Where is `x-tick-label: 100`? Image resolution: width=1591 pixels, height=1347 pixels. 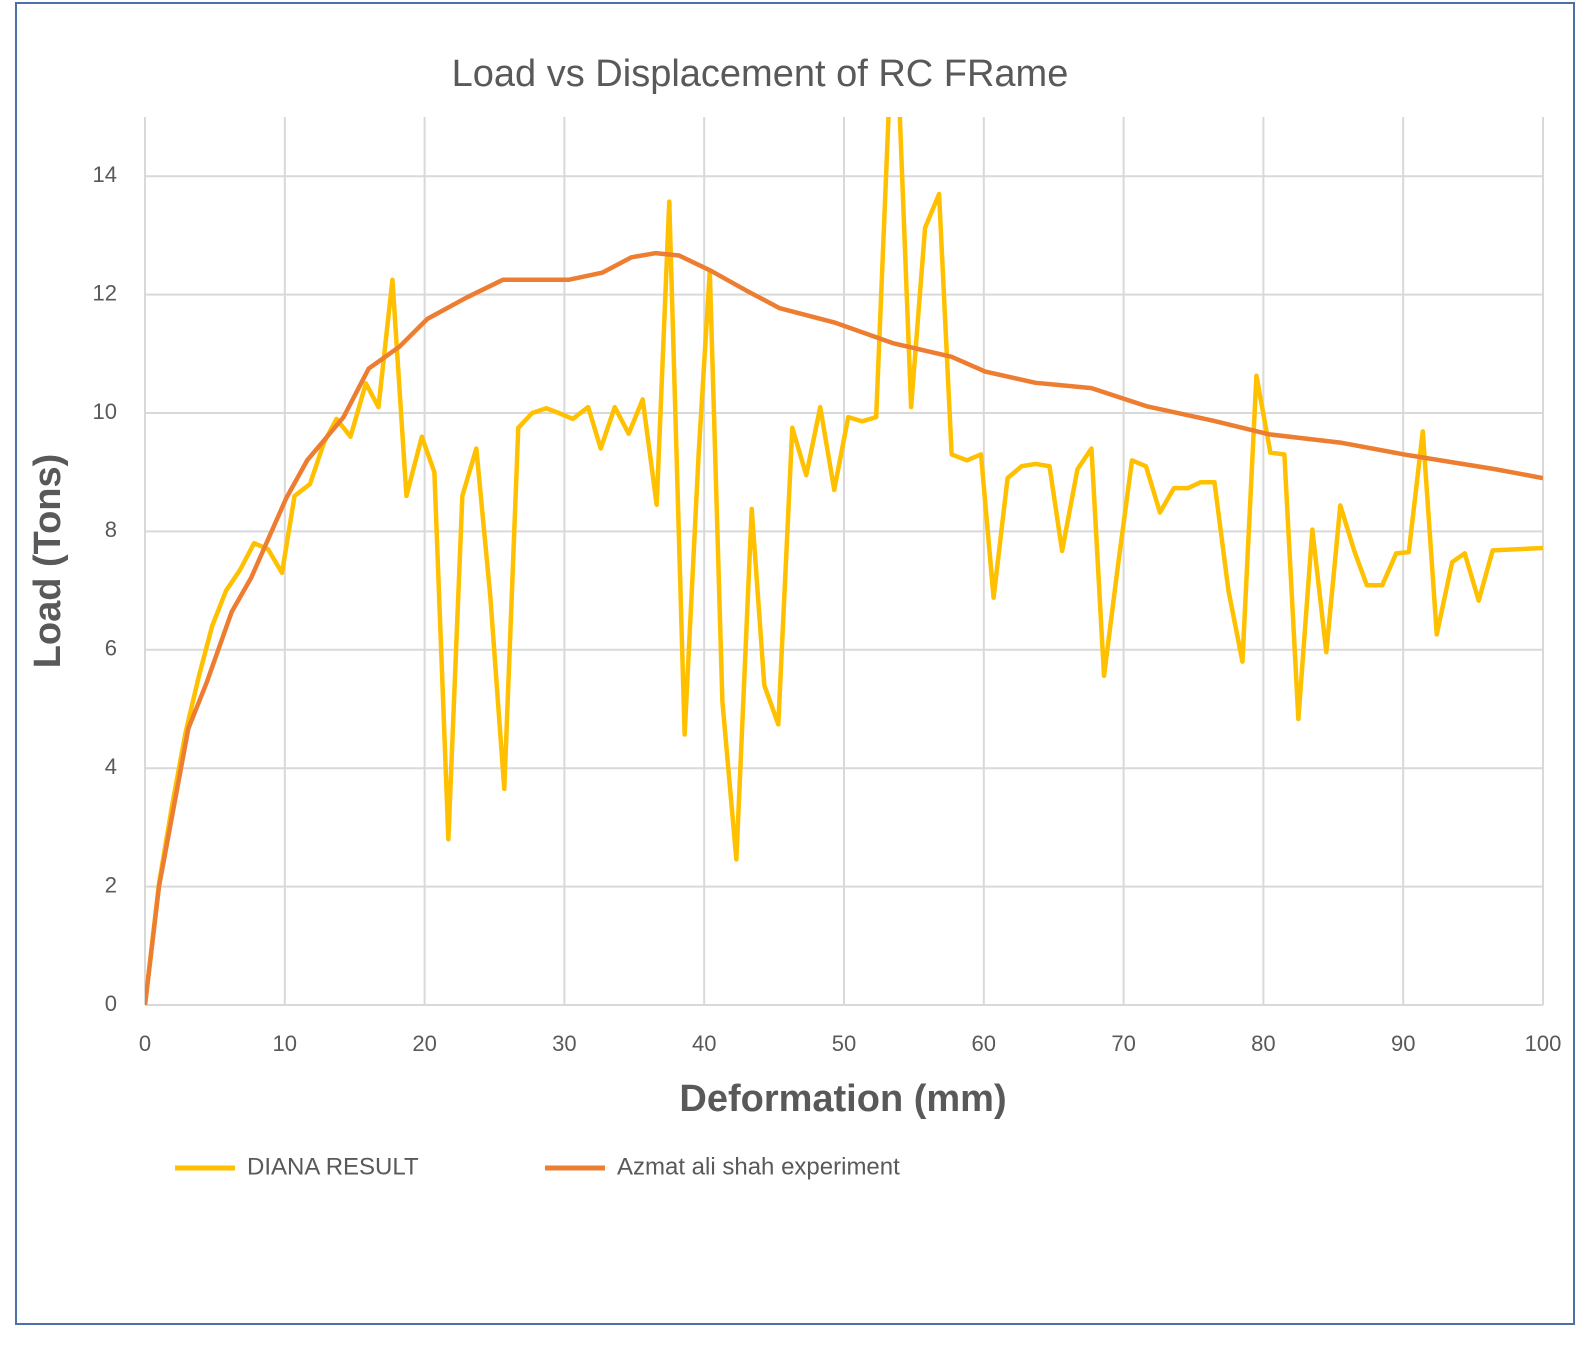 x-tick-label: 100 is located at coordinates (1543, 1043).